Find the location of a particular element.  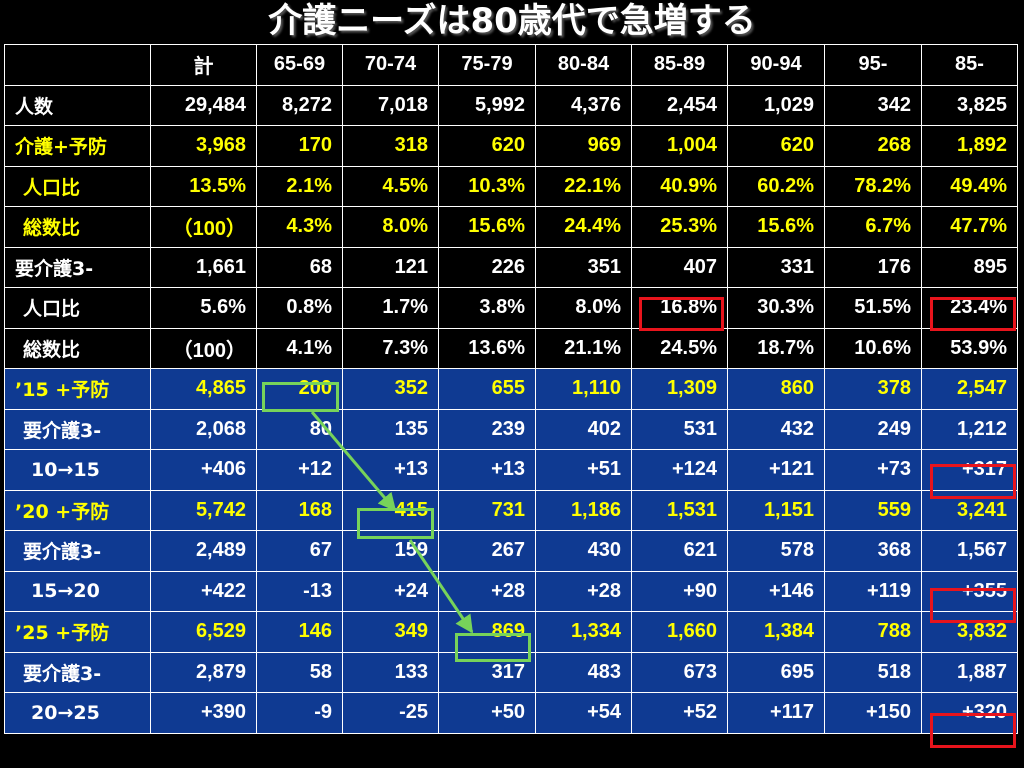

table-cell: 4.3% is located at coordinates (299, 227).